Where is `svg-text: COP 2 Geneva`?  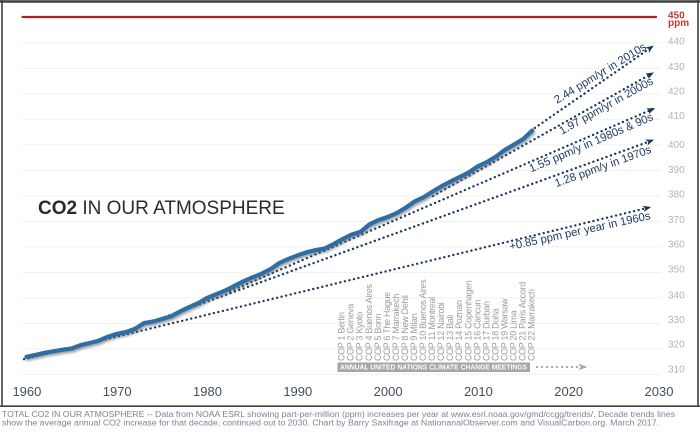 svg-text: COP 2 Geneva is located at coordinates (351, 332).